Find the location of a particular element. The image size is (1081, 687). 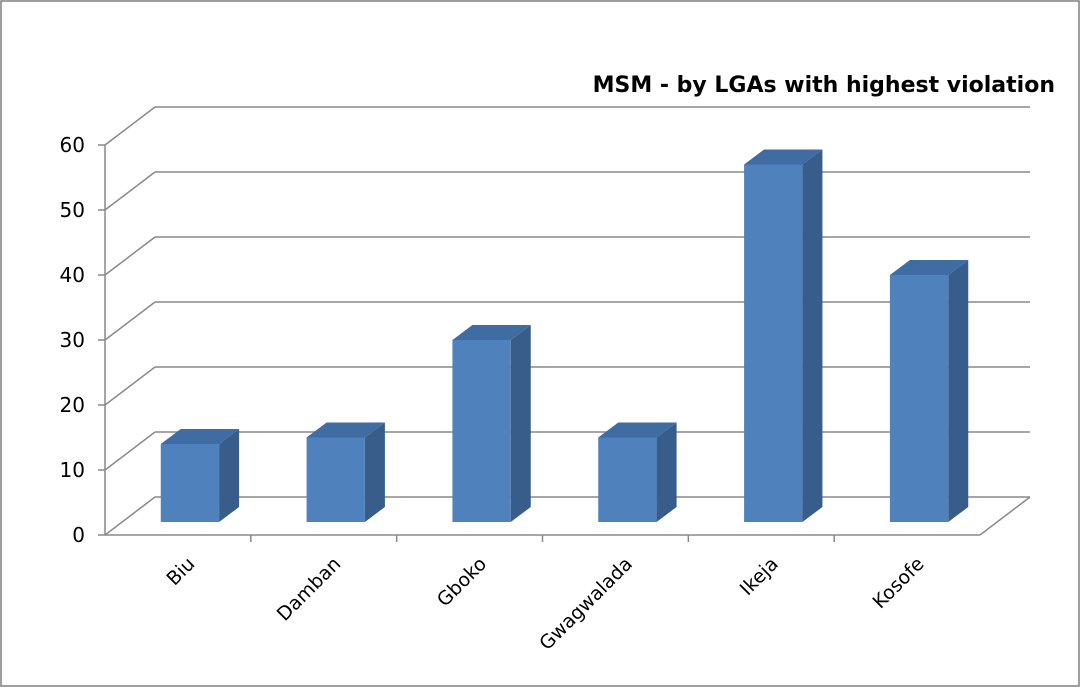

bar-front-kosofe is located at coordinates (919, 398).